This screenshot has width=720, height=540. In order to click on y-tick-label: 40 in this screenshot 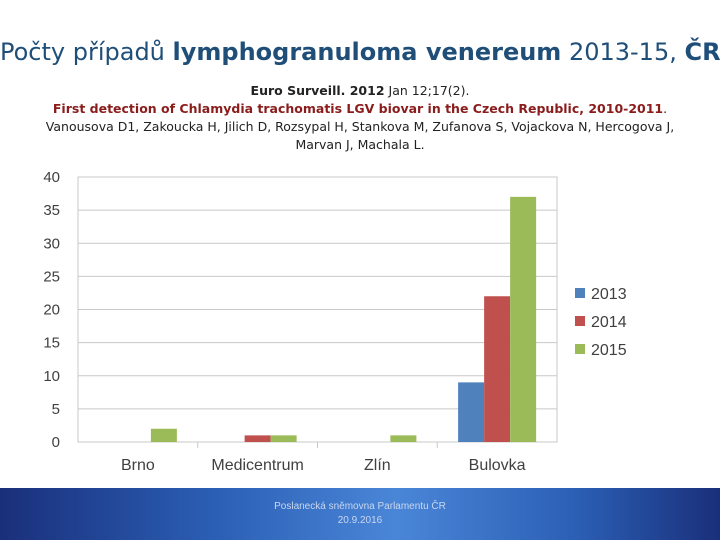, I will do `click(51, 177)`.